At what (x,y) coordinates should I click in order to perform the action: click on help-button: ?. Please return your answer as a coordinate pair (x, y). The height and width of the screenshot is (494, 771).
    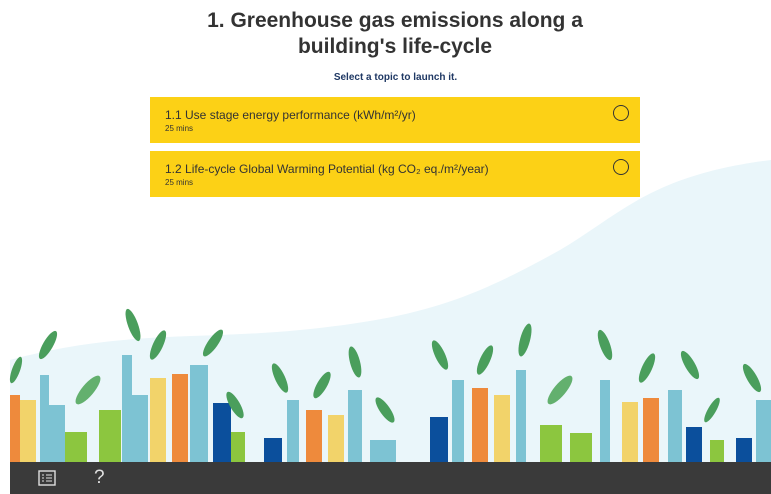
    Looking at the image, I should click on (99, 477).